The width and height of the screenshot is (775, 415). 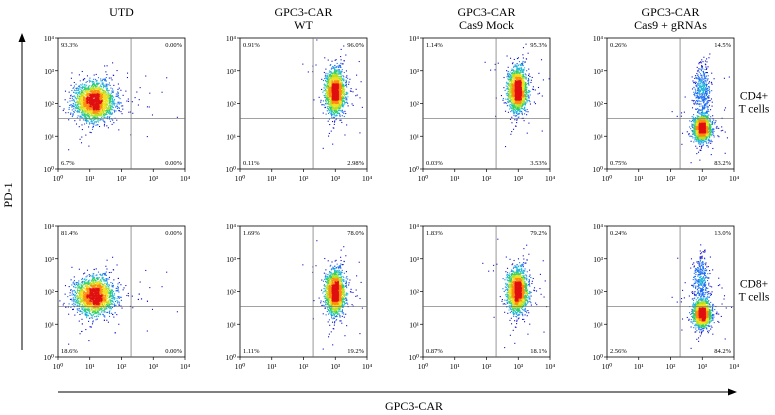 What do you see at coordinates (240, 178) in the screenshot?
I see `x-tick-label: 10⁰` at bounding box center [240, 178].